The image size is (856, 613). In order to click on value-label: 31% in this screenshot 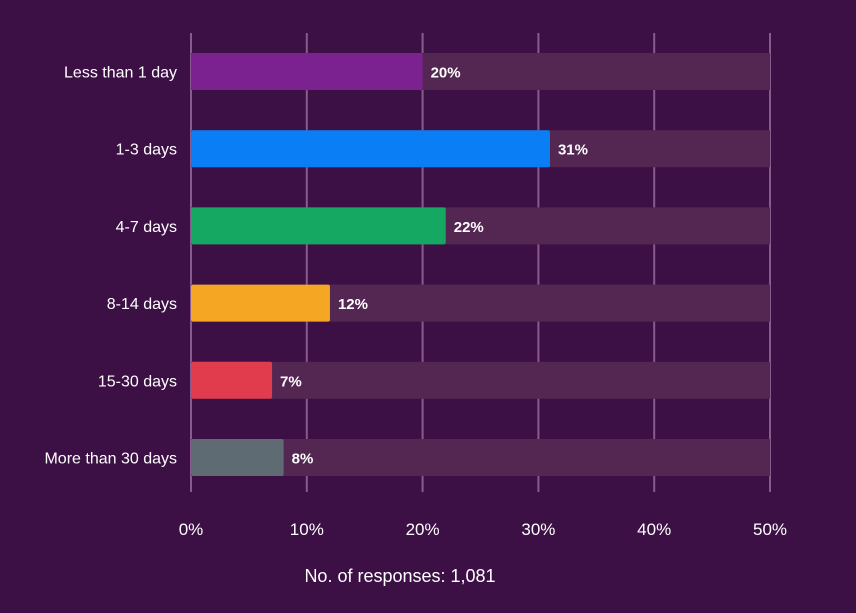, I will do `click(573, 150)`.